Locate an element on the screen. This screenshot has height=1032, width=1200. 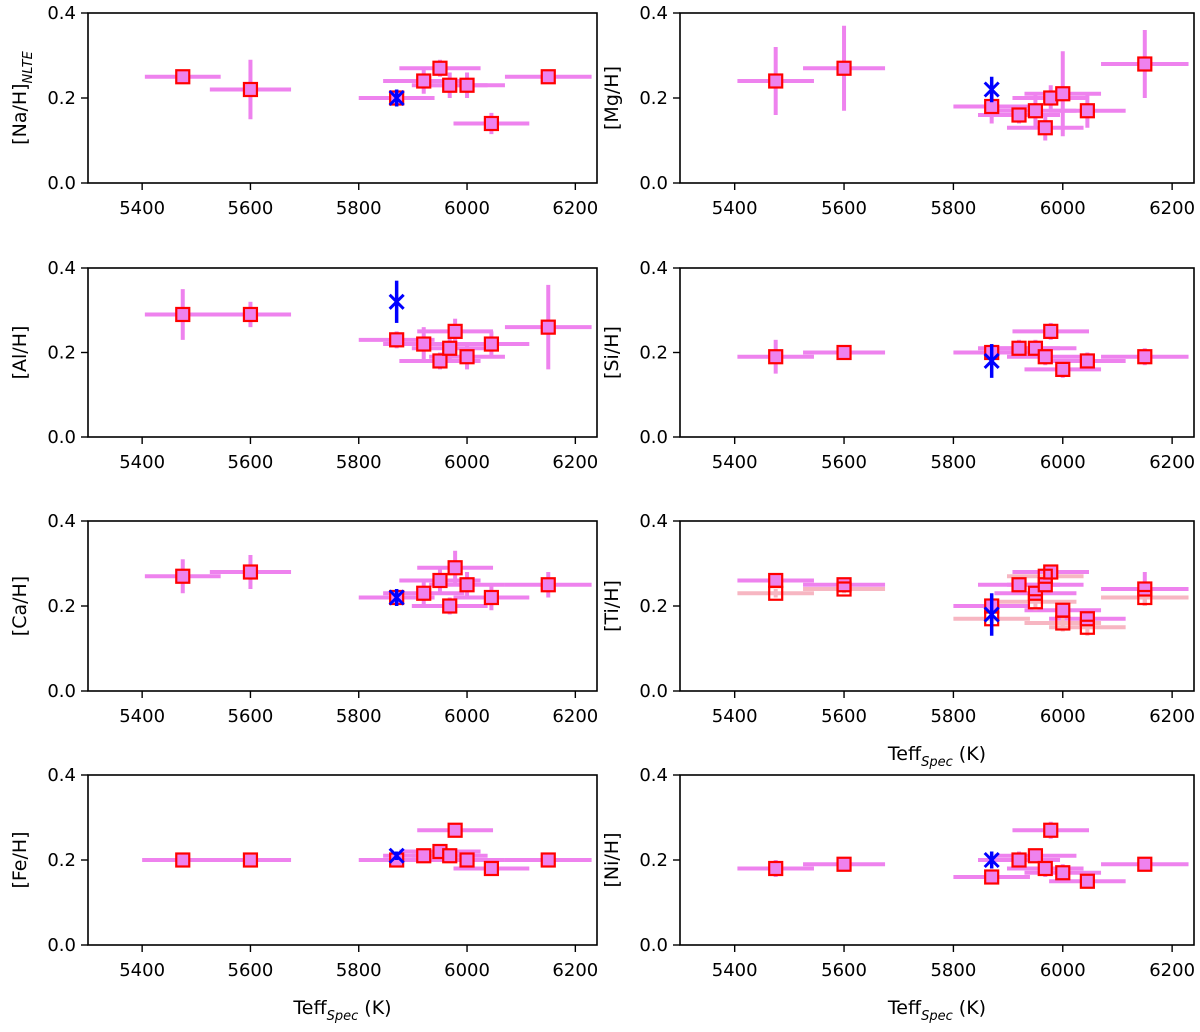
y-axis-label-text: [Ti/H] is located at coordinates (612, 606).